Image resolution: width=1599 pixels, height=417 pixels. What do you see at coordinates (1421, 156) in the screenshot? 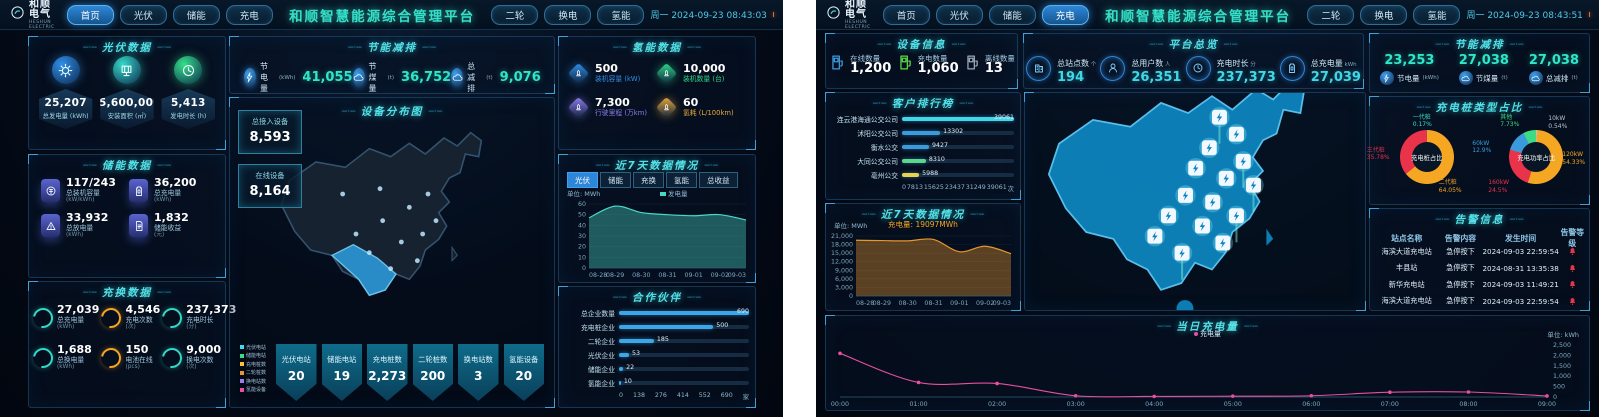
I see `pile-type-donut: 充电桩占比 一代桩 0.17% 二代桩 64.05% 三代桩 35.78%` at bounding box center [1421, 156].